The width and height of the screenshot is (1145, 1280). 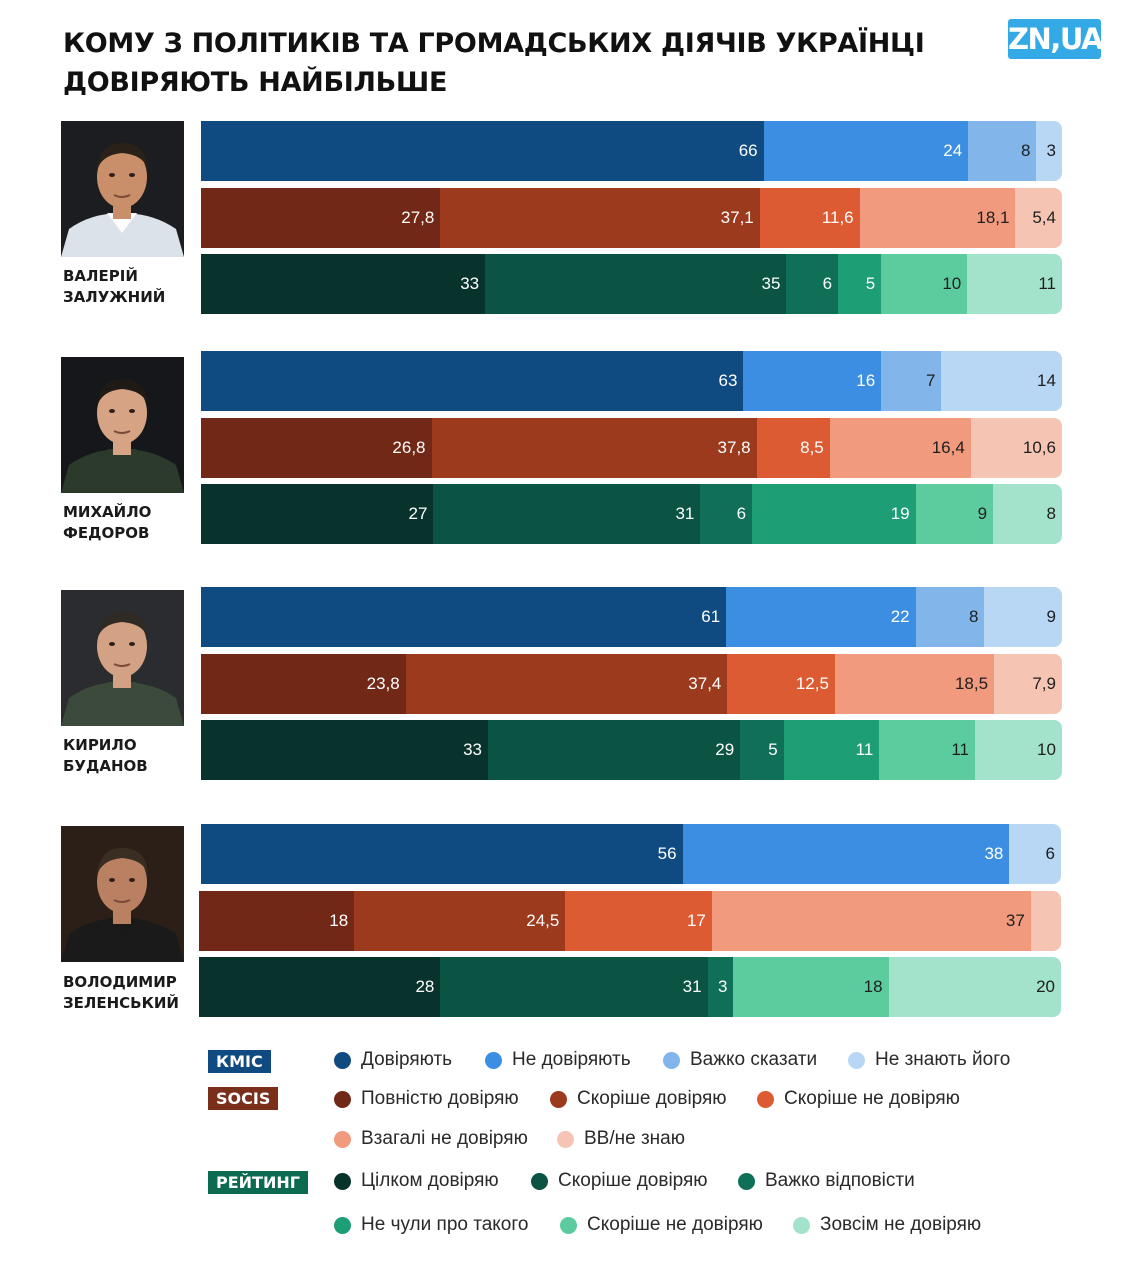 What do you see at coordinates (631, 617) in the screenshot?
I see `kmis-bar: 61 22 8 9` at bounding box center [631, 617].